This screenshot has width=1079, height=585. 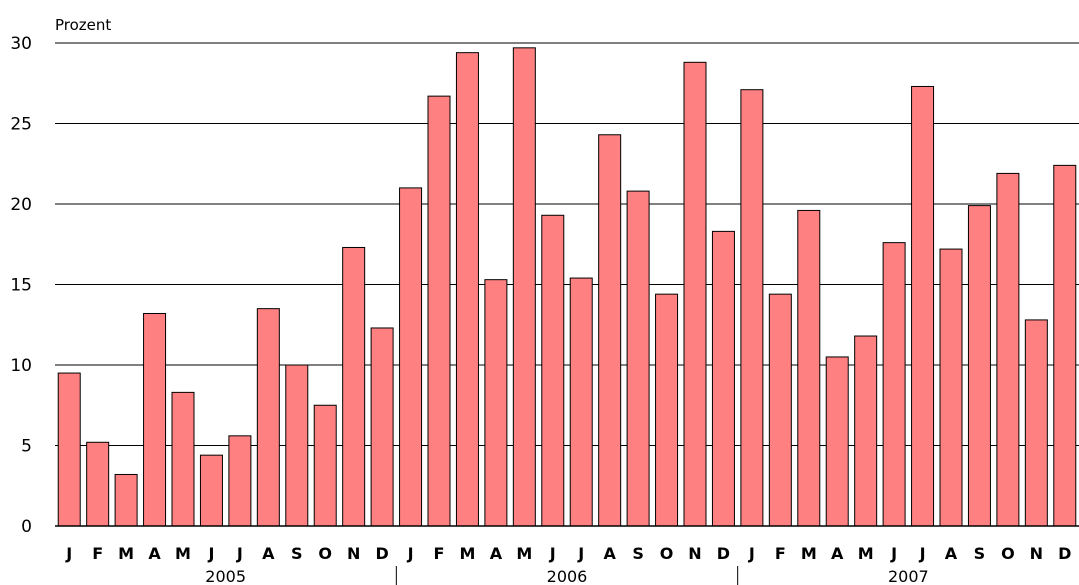 What do you see at coordinates (21, 205) in the screenshot?
I see `y-tick-label: 20` at bounding box center [21, 205].